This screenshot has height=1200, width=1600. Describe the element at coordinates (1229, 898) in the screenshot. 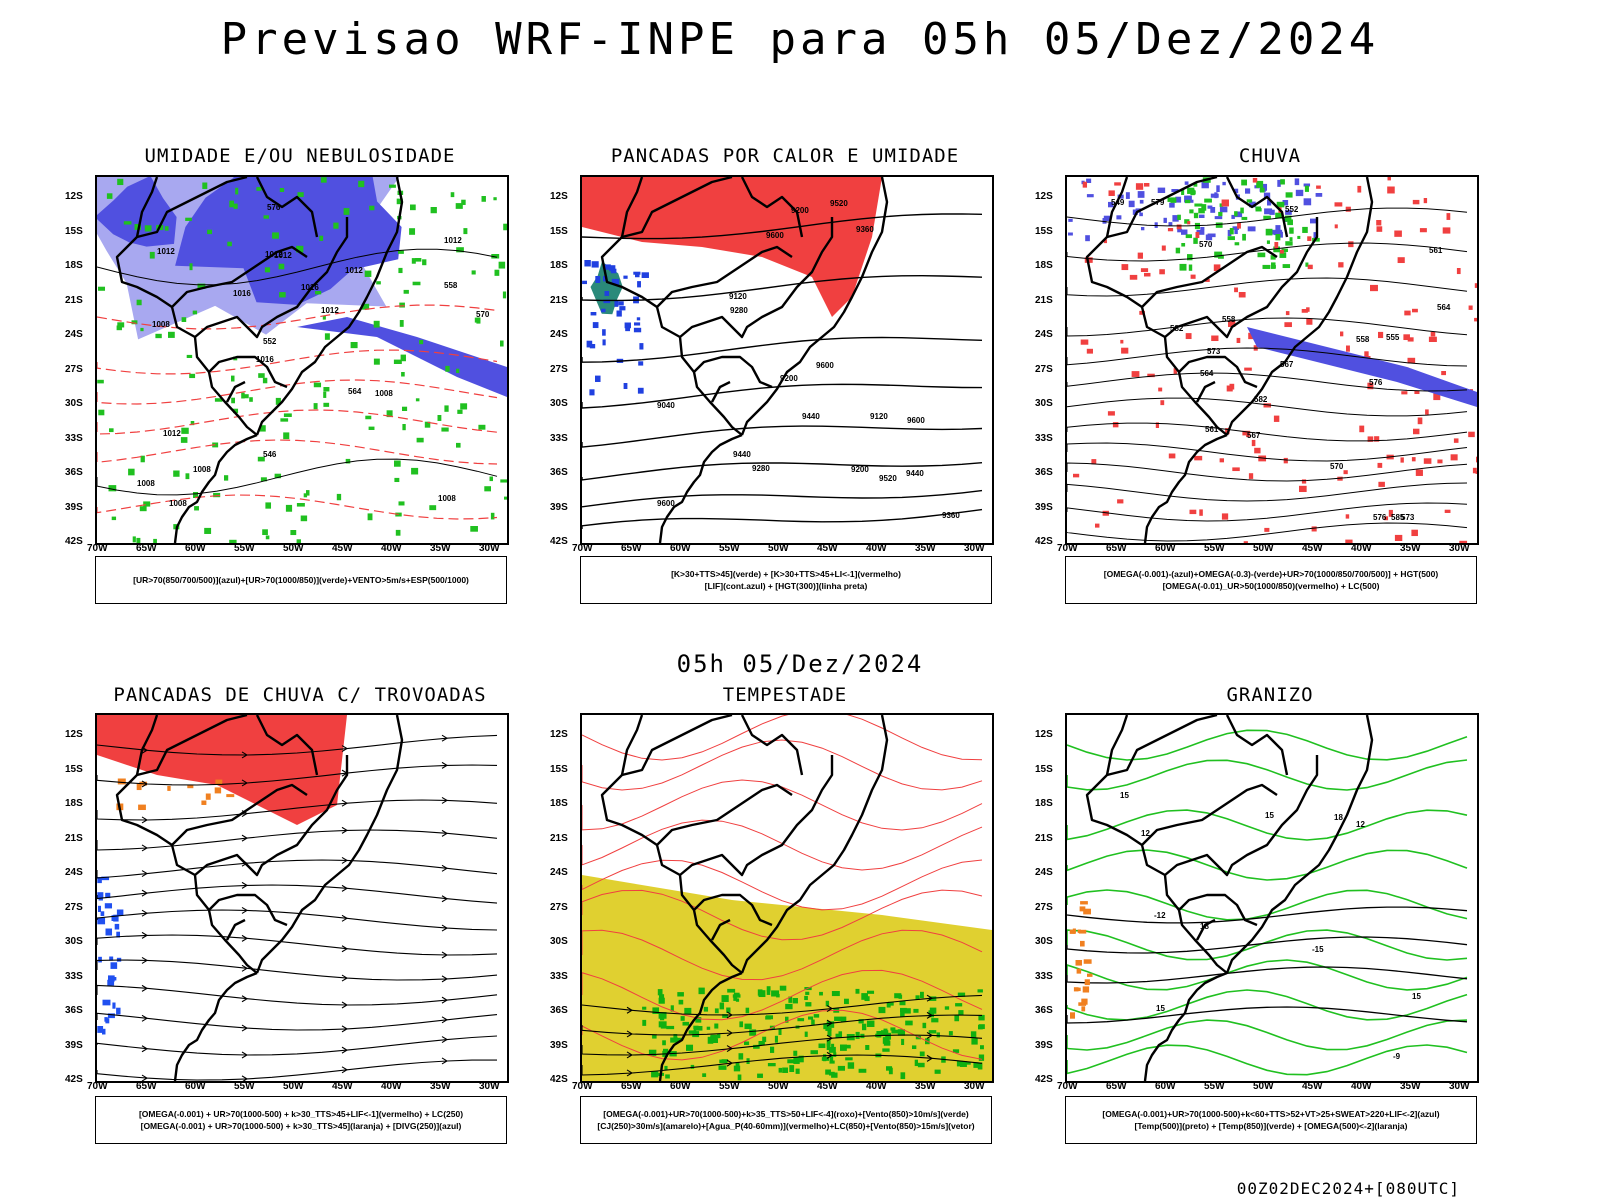

I see `coastline-borders` at that location.